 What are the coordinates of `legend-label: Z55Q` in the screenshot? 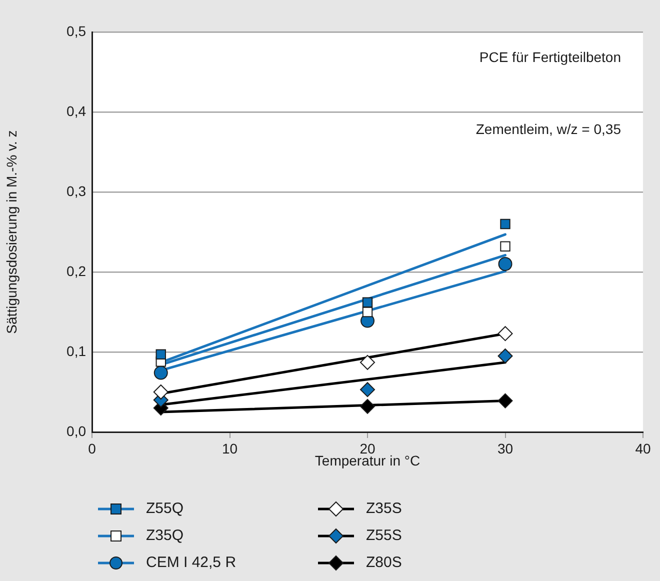 It's located at (165, 508).